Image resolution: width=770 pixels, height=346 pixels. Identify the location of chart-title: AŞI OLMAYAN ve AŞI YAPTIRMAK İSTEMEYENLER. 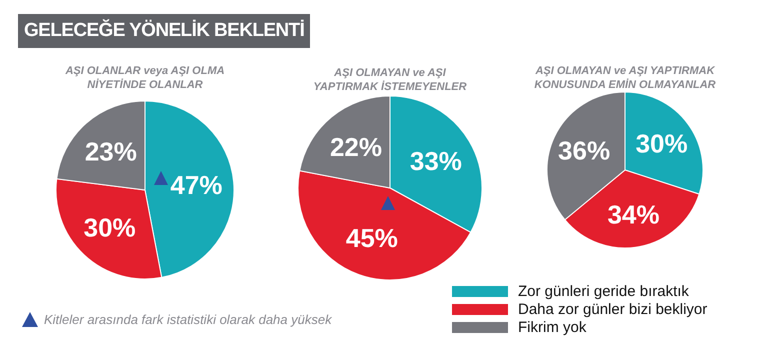
(390, 80).